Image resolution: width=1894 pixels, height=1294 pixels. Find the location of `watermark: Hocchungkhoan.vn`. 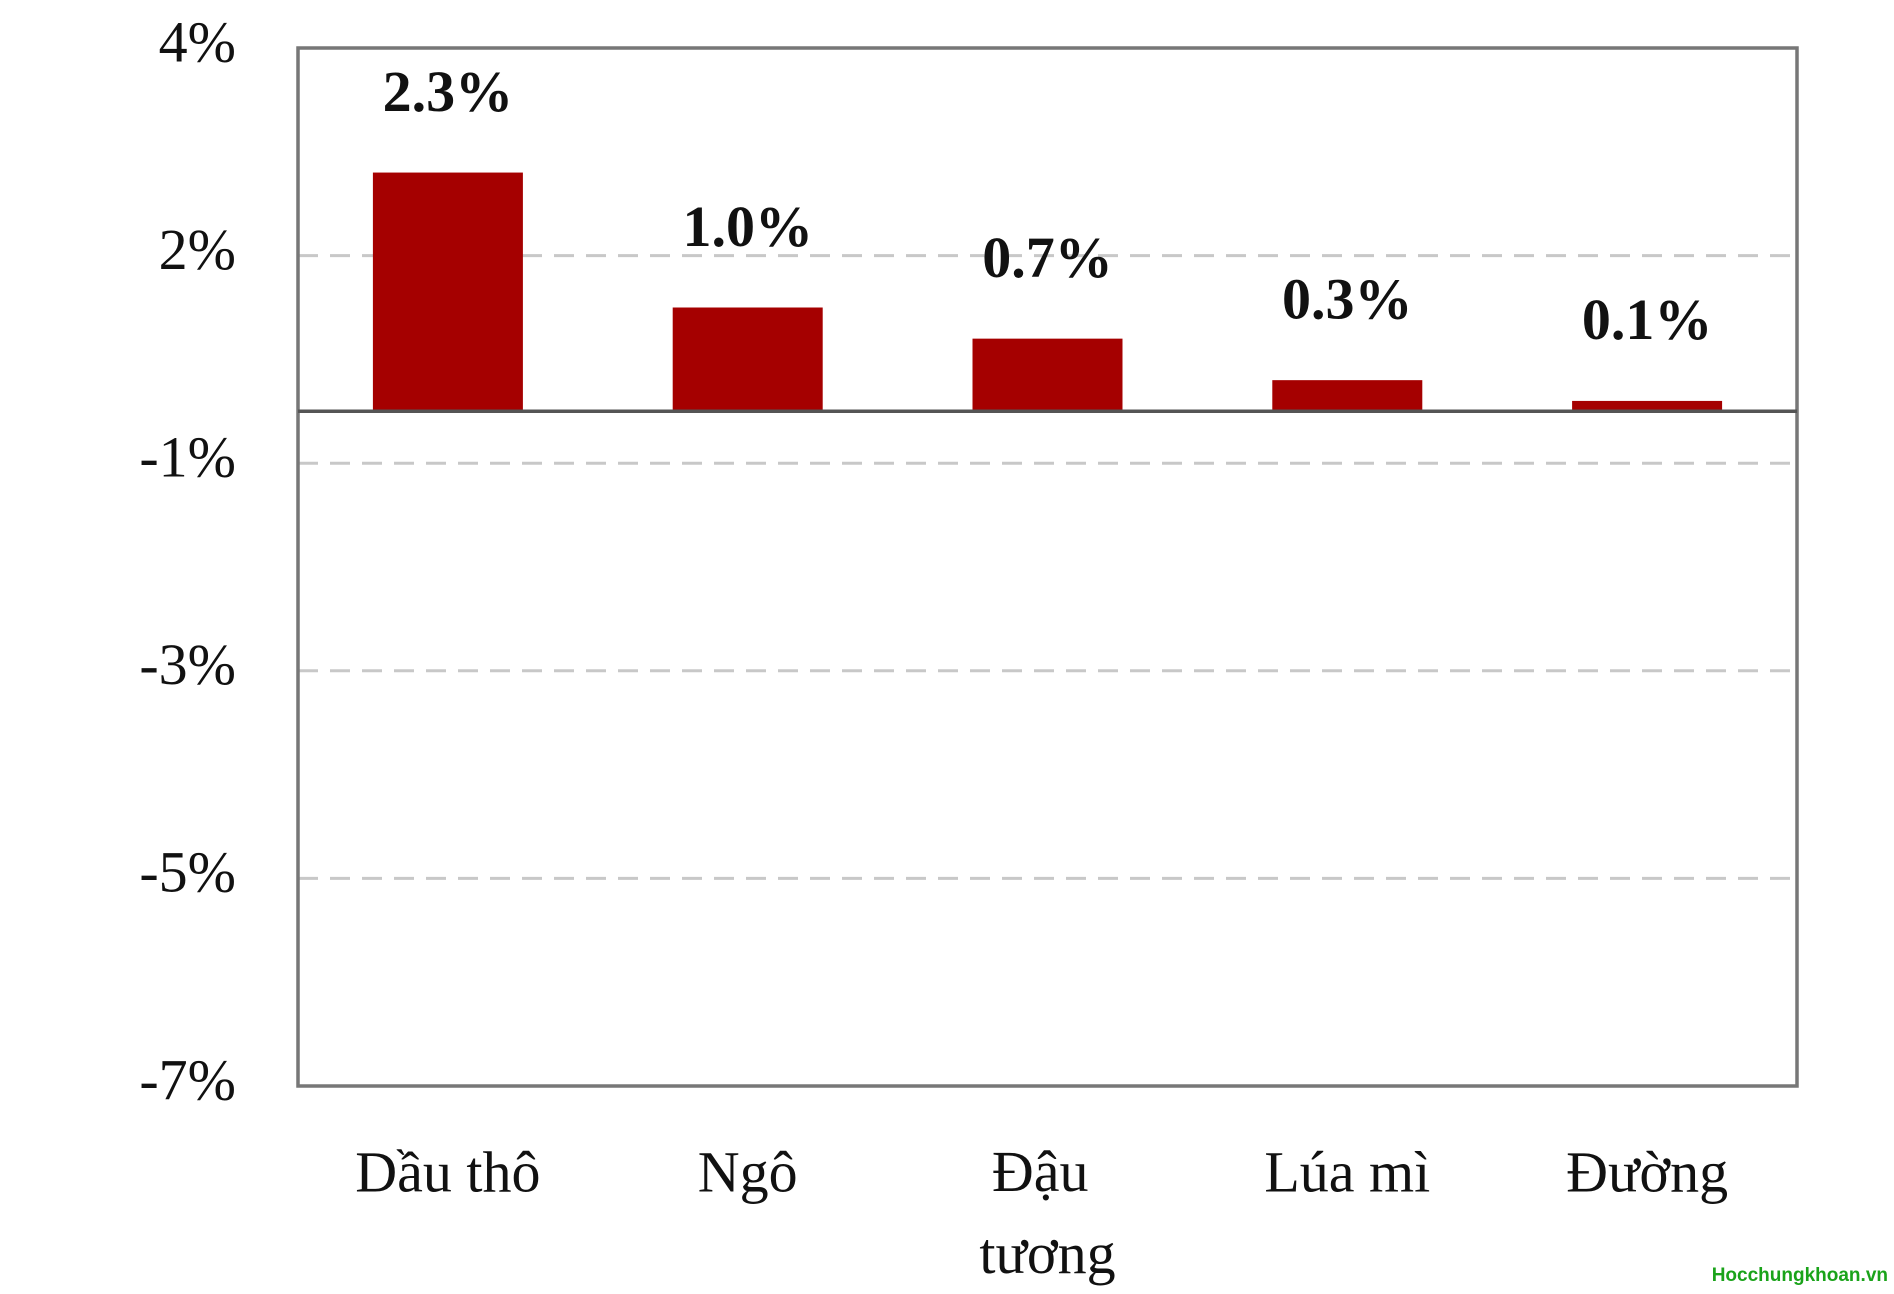

watermark: Hocchungkhoan.vn is located at coordinates (1800, 1275).